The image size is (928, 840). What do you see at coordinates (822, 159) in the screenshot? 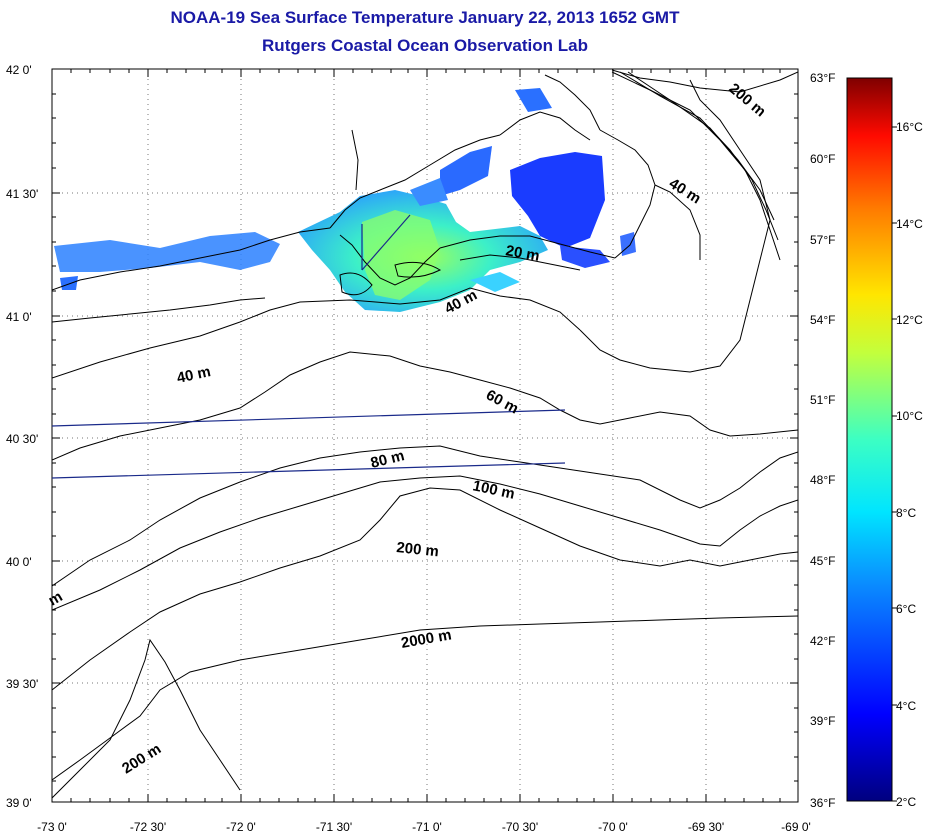
I see `f-label-60: 60°F` at bounding box center [822, 159].